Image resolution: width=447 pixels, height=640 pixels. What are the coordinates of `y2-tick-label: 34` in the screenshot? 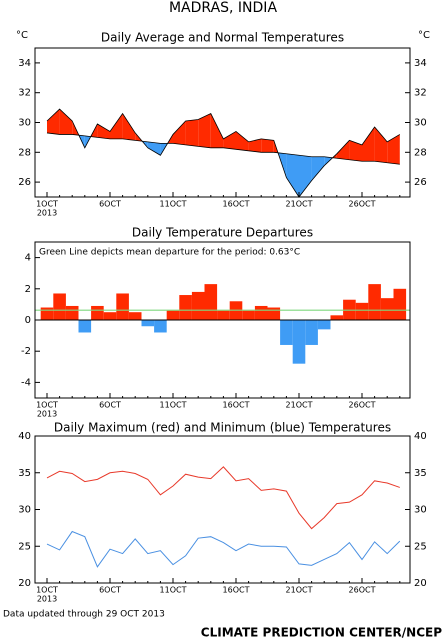 It's located at (420, 63).